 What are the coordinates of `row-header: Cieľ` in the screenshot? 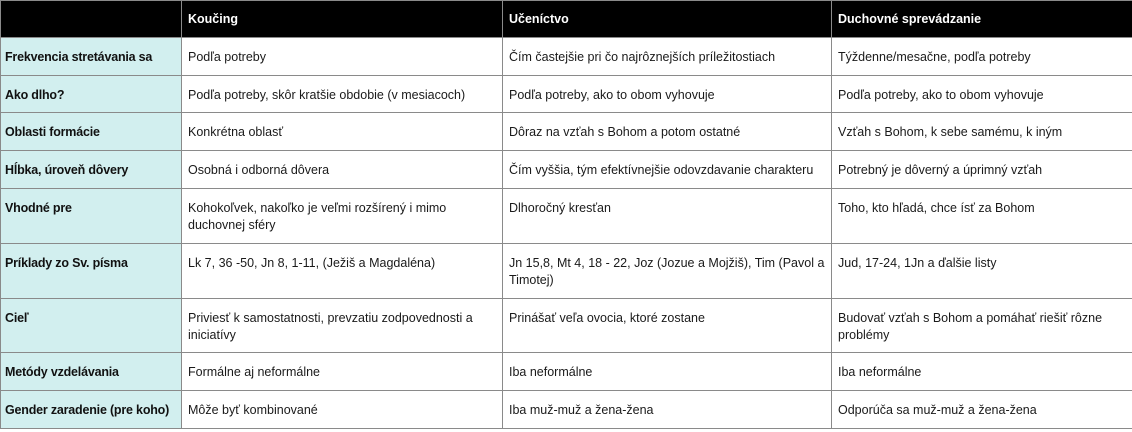 It's located at (91, 325).